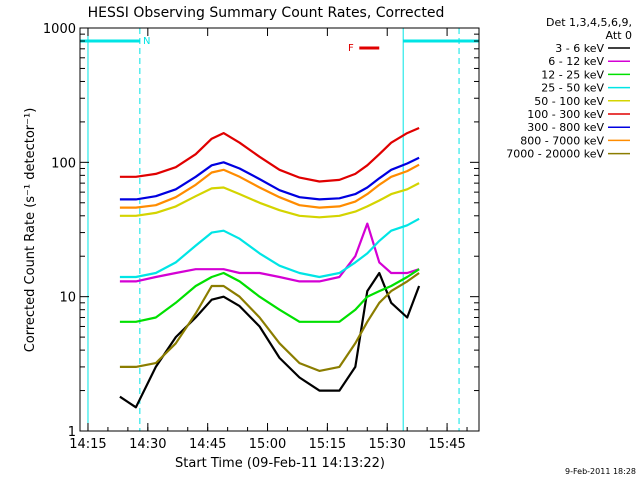  What do you see at coordinates (572, 88) in the screenshot?
I see `legend-label-4: 25 - 50 keV` at bounding box center [572, 88].